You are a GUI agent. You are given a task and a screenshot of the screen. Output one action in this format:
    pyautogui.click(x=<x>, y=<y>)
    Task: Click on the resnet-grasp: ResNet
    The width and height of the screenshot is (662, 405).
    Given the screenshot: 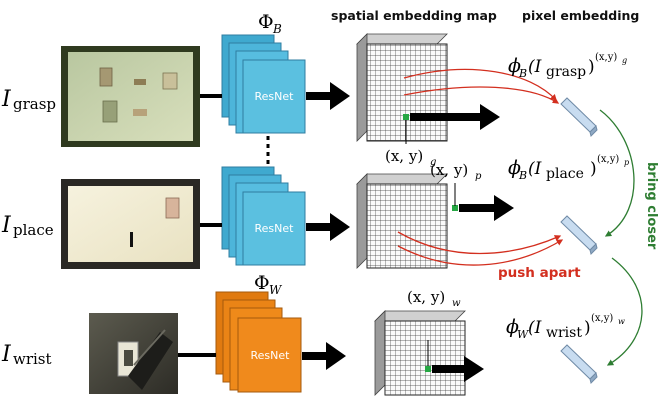 What is the action you would take?
    pyautogui.click(x=263, y=84)
    